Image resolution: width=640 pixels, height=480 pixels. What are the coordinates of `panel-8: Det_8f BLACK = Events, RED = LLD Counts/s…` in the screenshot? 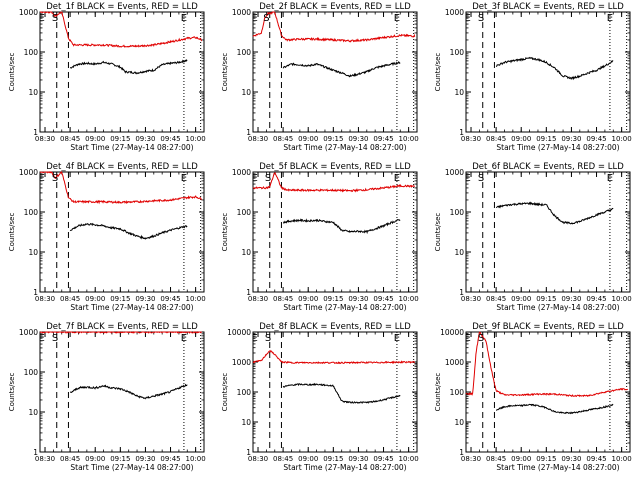 It's located at (320, 397).